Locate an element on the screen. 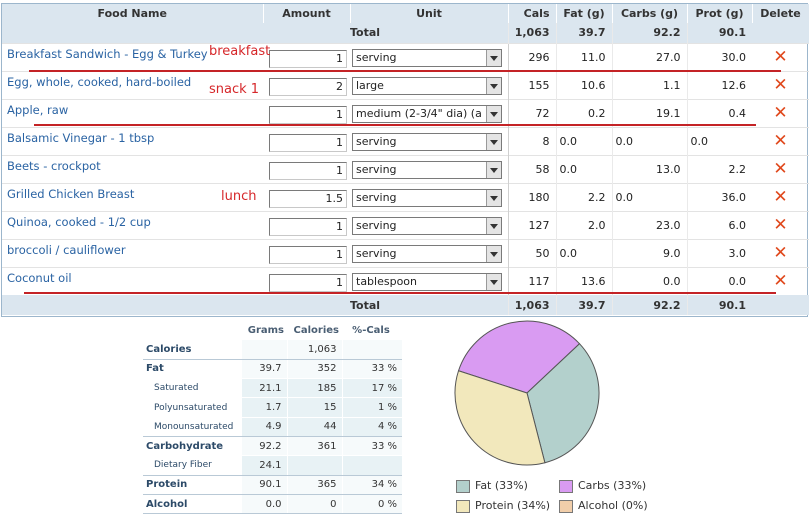  summary-grams: 90.1 is located at coordinates (263, 485).